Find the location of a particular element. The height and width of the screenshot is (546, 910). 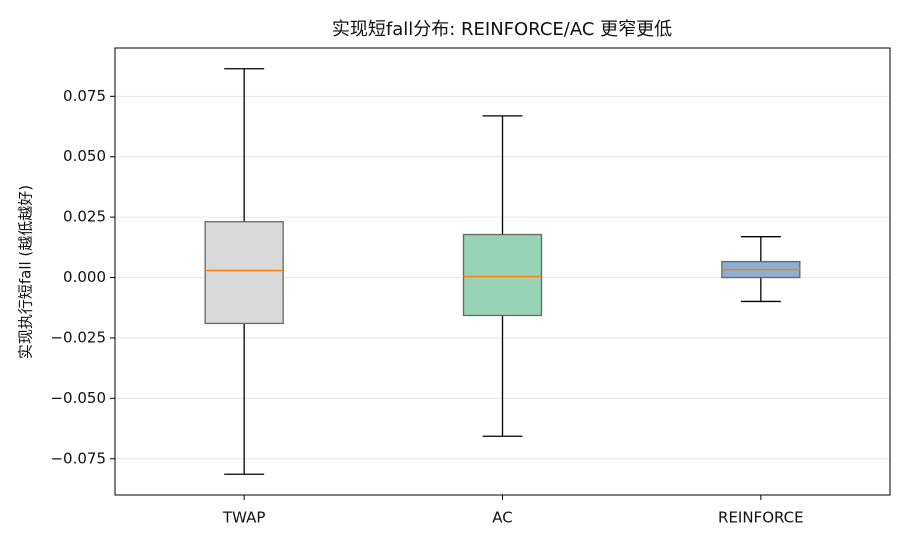

y-tick-label: 0.000 is located at coordinates (84, 277).